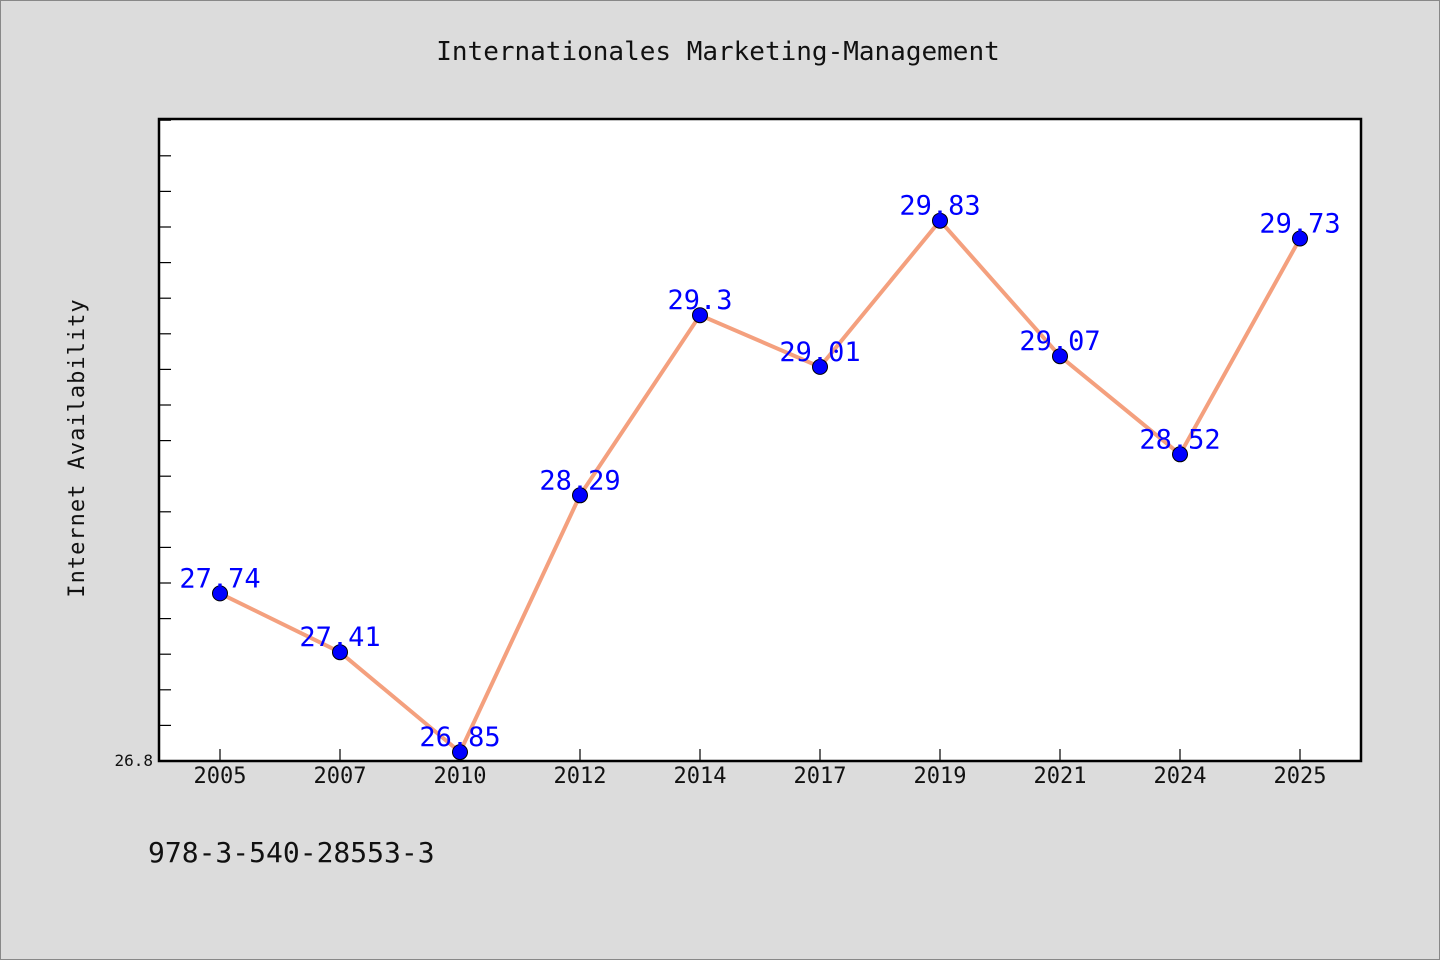 This screenshot has height=960, width=1440. What do you see at coordinates (77, 447) in the screenshot?
I see `y-axis-label: Internet Availability` at bounding box center [77, 447].